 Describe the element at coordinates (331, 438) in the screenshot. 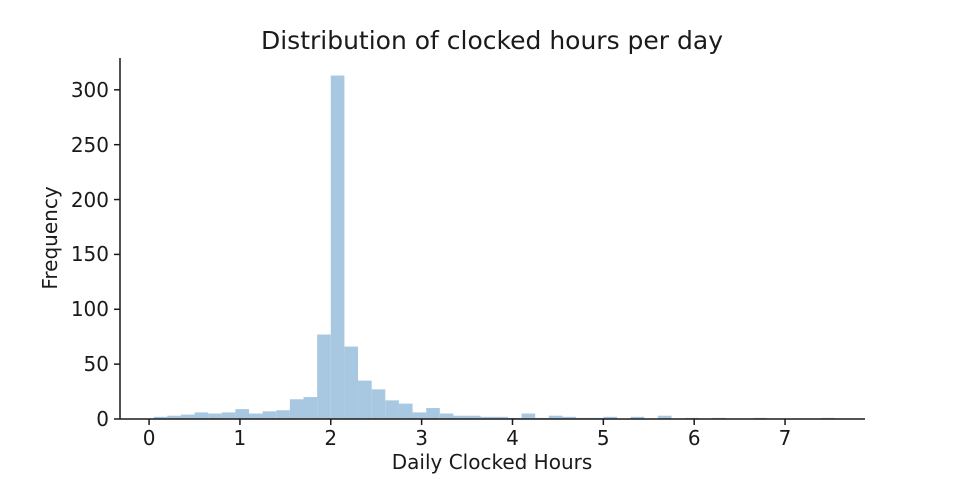

I see `x-tick-label: 2` at that location.